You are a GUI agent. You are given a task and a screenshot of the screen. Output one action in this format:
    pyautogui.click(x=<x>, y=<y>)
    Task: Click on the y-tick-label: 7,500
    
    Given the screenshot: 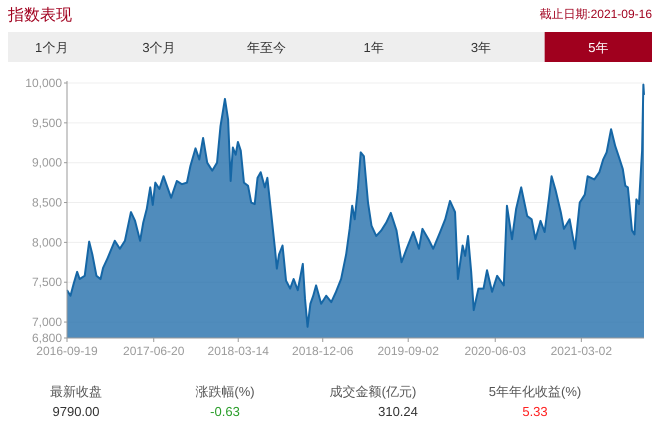 What is the action you would take?
    pyautogui.click(x=47, y=282)
    